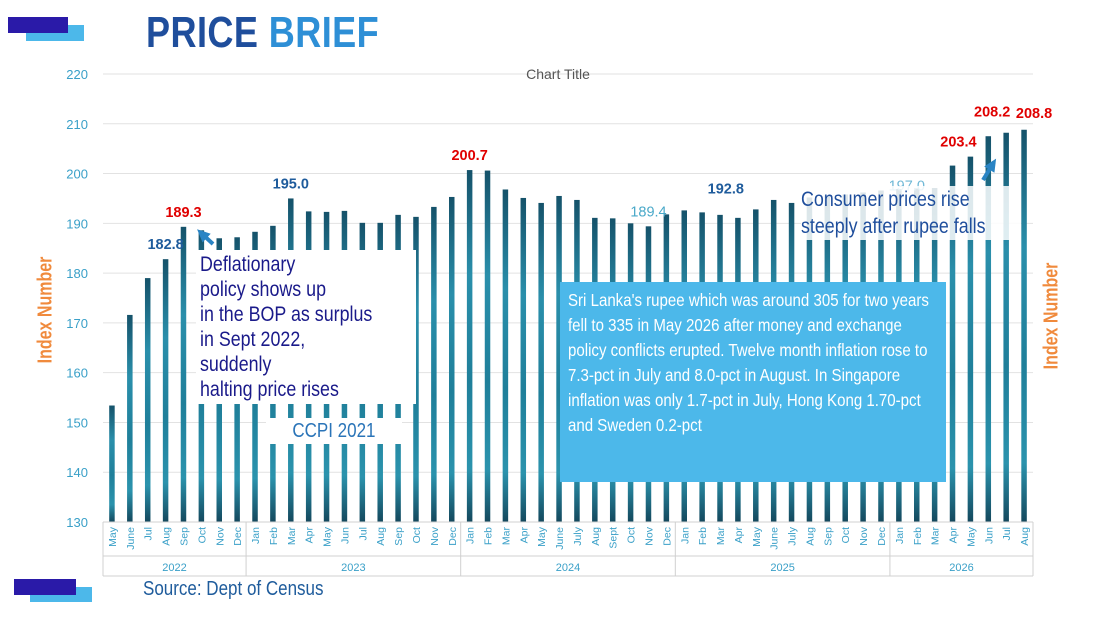  What do you see at coordinates (77, 174) in the screenshot?
I see `y-tick-label: 200` at bounding box center [77, 174].